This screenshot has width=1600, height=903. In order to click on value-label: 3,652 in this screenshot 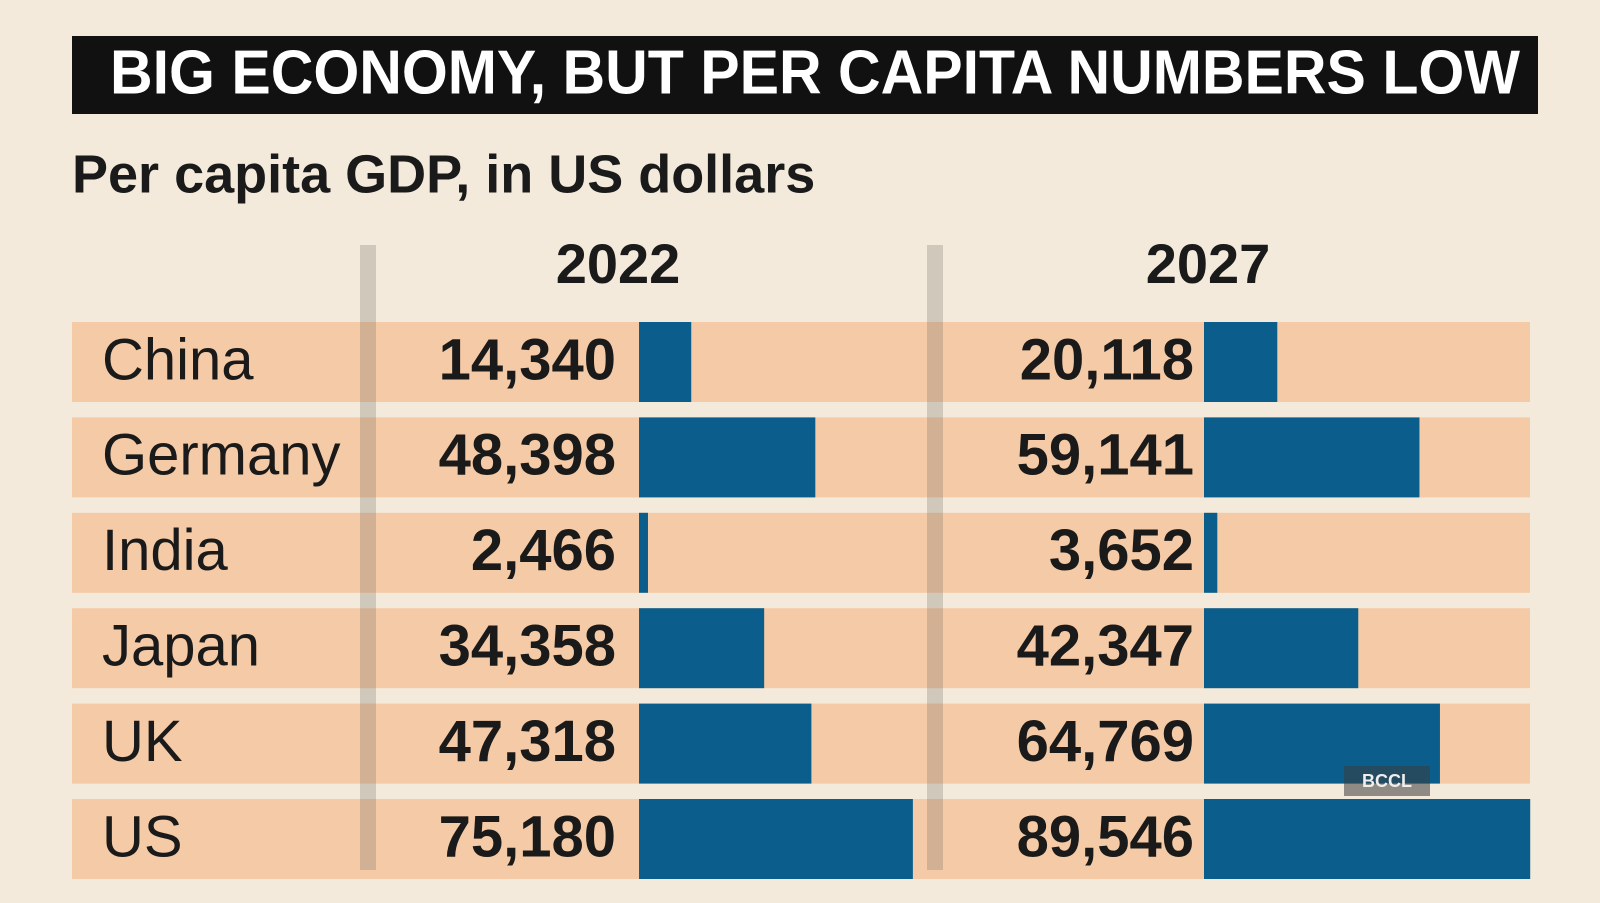, I will do `click(1121, 550)`.